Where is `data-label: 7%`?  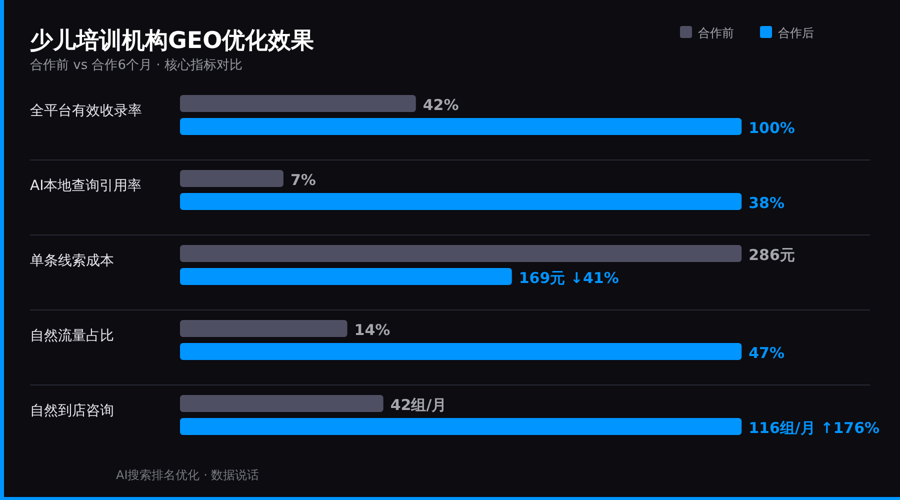
data-label: 7% is located at coordinates (303, 180).